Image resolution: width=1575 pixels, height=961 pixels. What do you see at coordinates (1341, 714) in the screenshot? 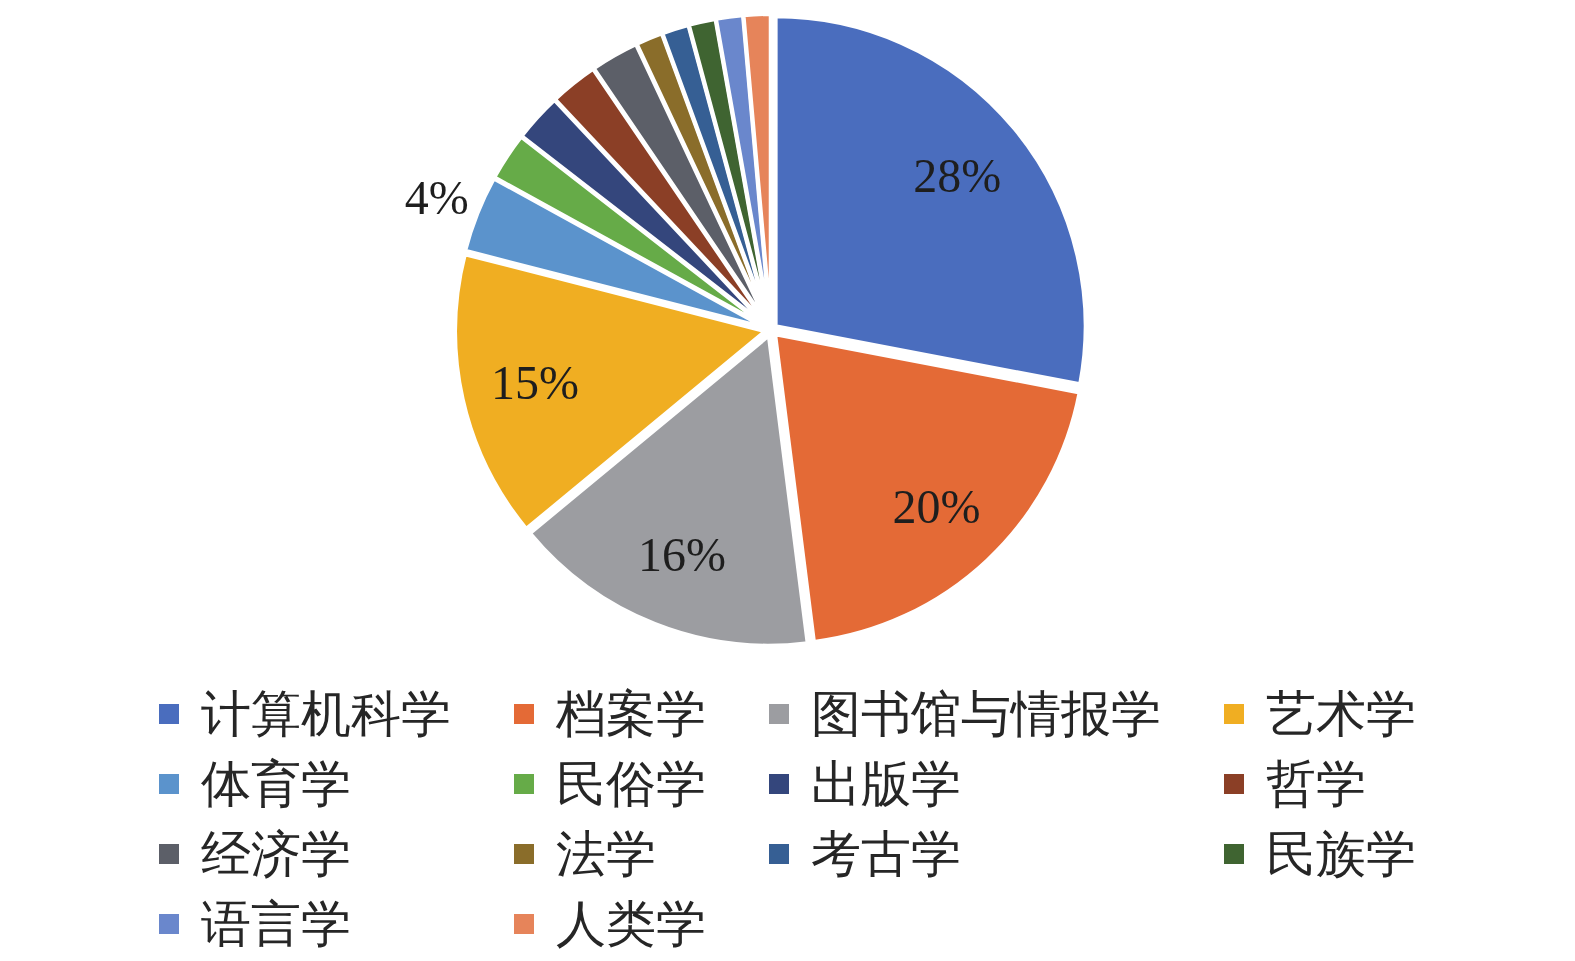
I see `legend-label: 艺术学` at bounding box center [1341, 714].